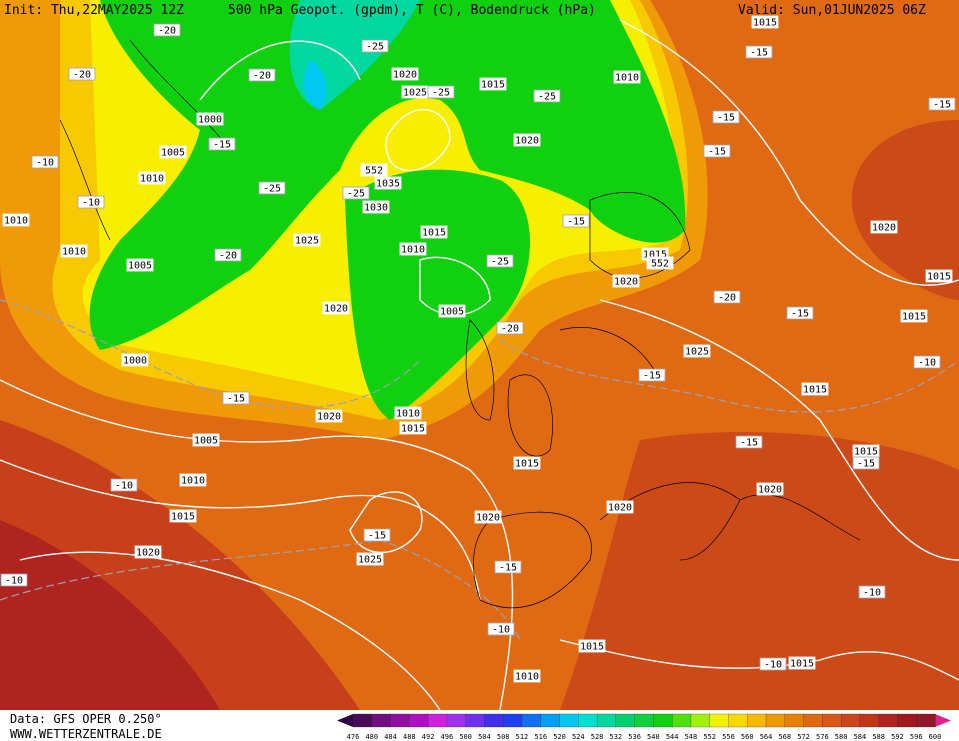  What do you see at coordinates (709, 737) in the screenshot?
I see `colorbar-tick-label: 552` at bounding box center [709, 737].